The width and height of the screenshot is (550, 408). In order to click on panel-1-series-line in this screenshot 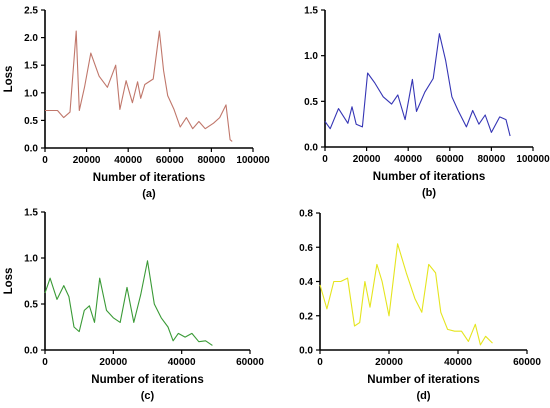, I will do `click(417, 85)`.